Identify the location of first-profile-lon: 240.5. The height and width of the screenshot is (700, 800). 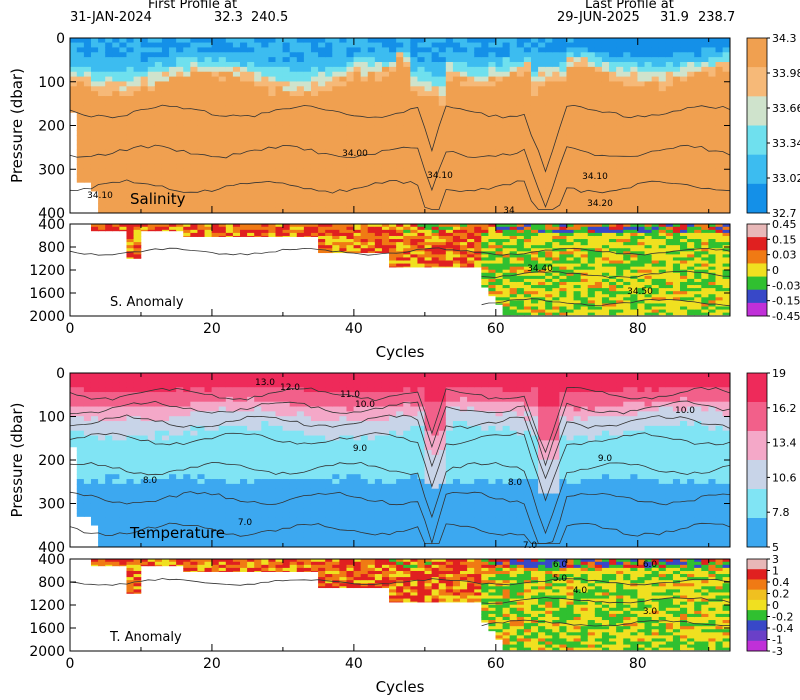
(270, 17).